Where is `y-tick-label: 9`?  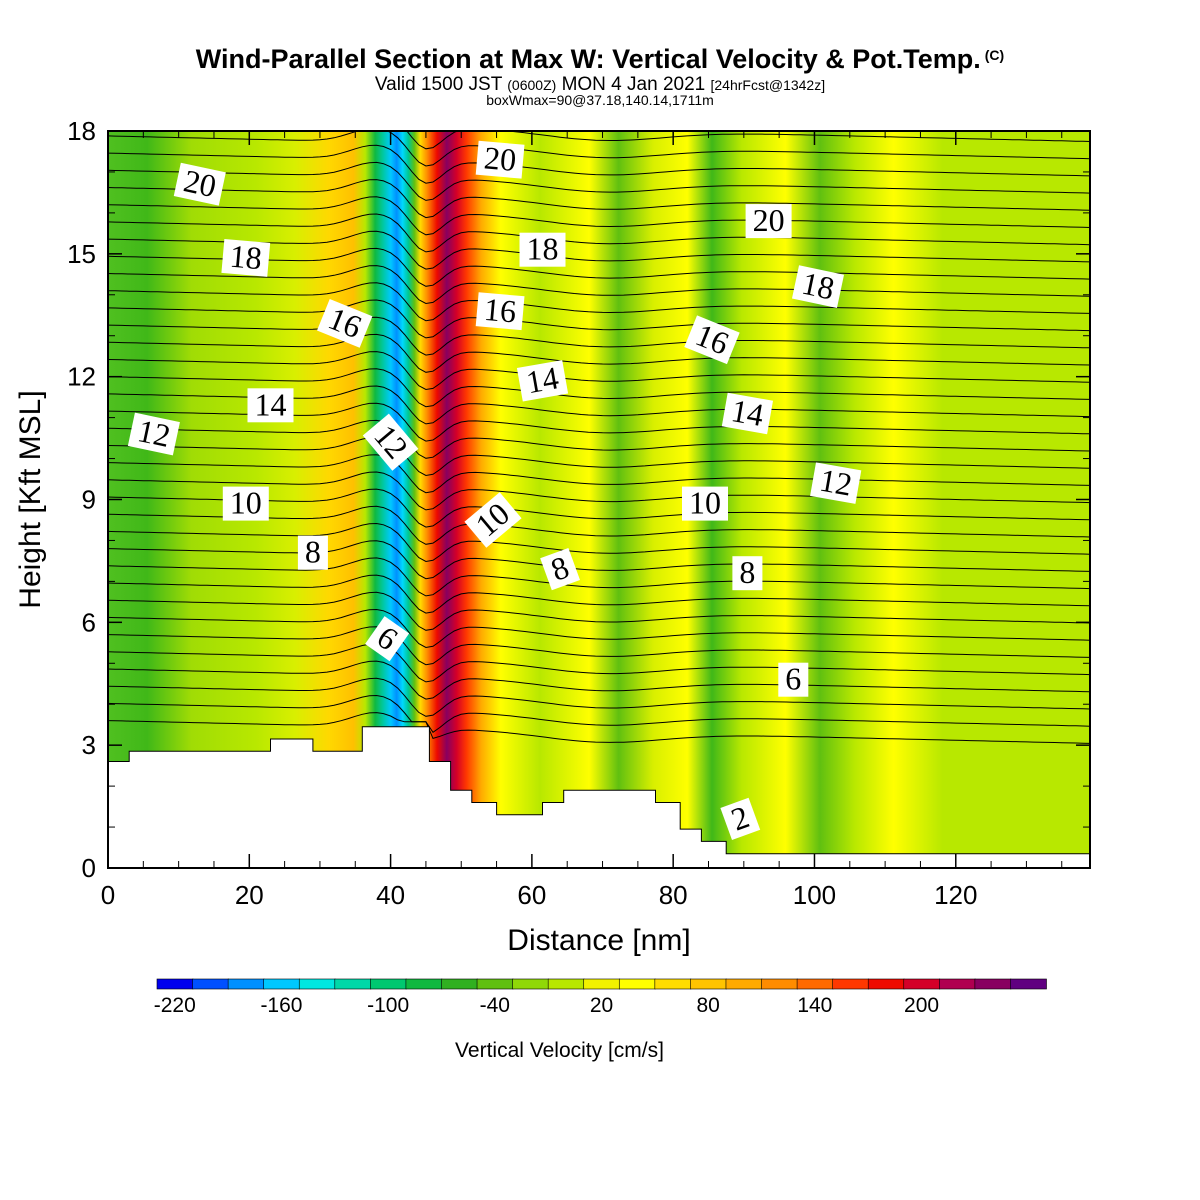 y-tick-label: 9 is located at coordinates (89, 500).